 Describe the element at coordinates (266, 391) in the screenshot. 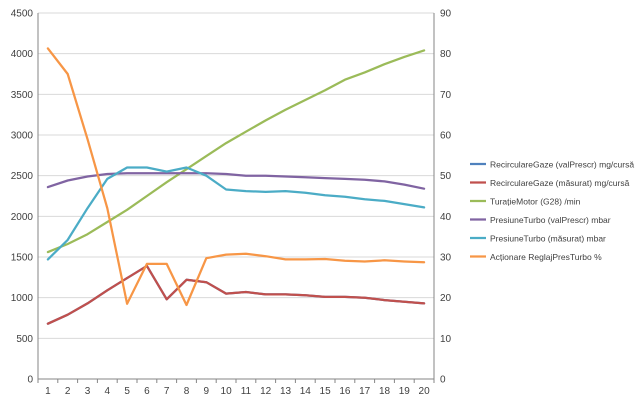

I see `x-tick-label: 12` at that location.